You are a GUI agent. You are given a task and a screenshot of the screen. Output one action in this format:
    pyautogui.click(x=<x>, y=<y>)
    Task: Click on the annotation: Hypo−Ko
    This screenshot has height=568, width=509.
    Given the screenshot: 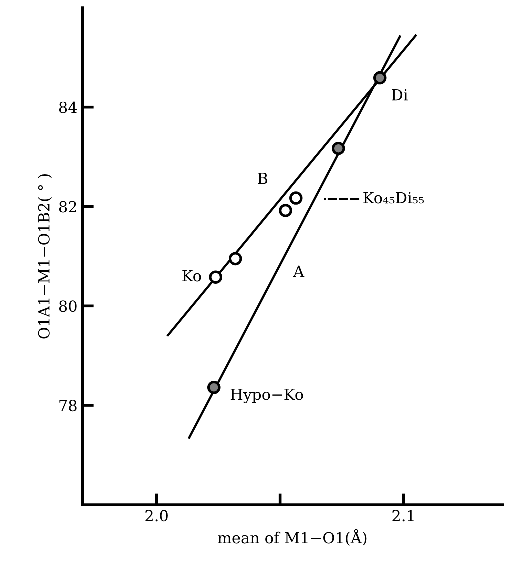 What is the action you would take?
    pyautogui.click(x=267, y=396)
    